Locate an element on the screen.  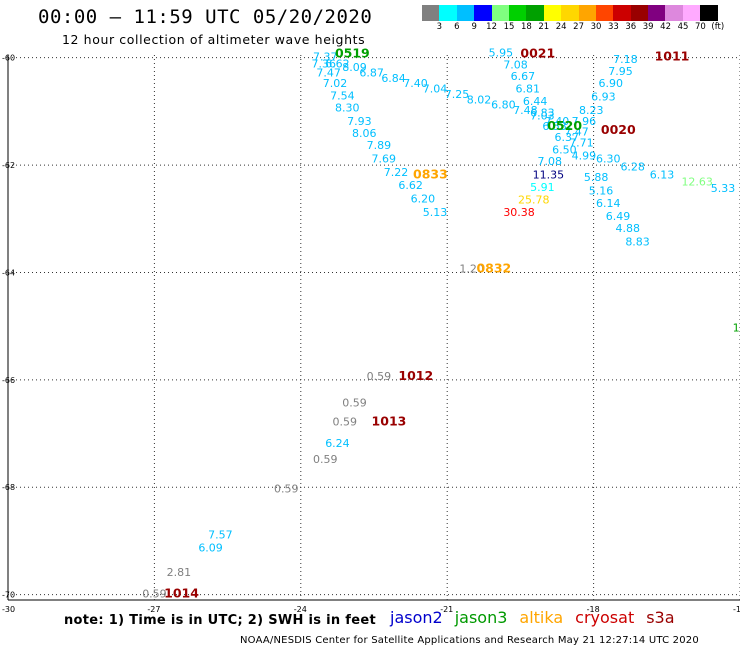
wave-height-label: 6.53 is located at coordinates (554, 126).